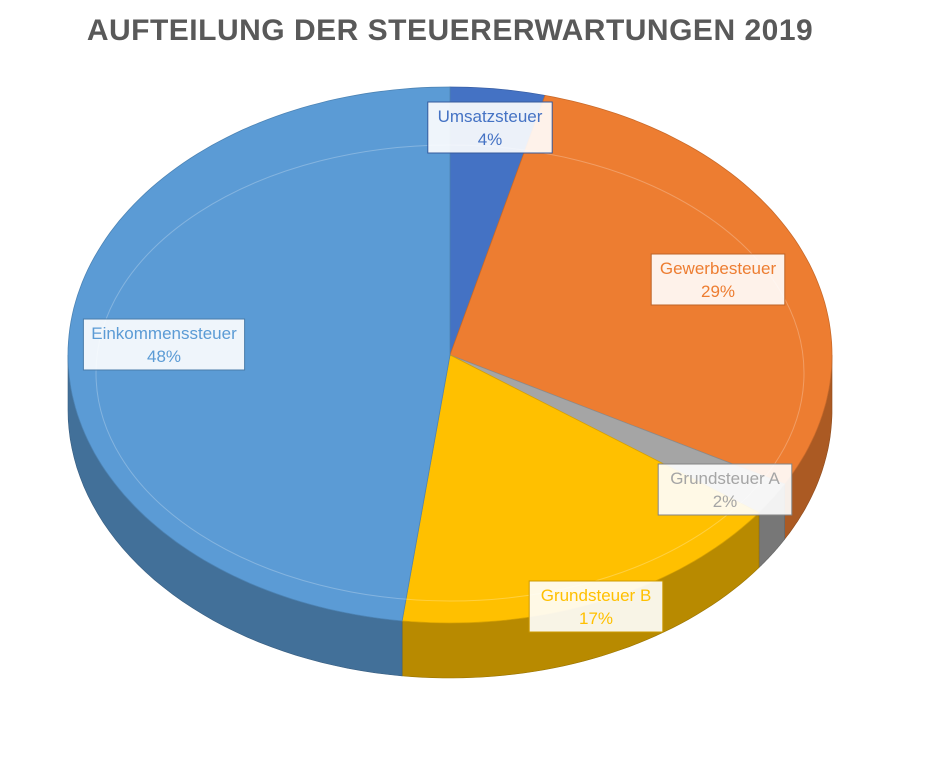 This screenshot has width=931, height=764. I want to click on data-label-value: 48%, so click(164, 356).